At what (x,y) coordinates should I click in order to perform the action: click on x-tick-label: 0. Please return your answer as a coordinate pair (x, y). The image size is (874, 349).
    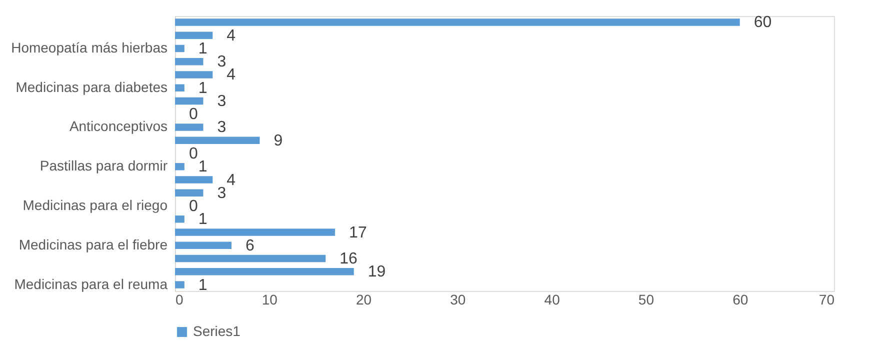
    Looking at the image, I should click on (180, 300).